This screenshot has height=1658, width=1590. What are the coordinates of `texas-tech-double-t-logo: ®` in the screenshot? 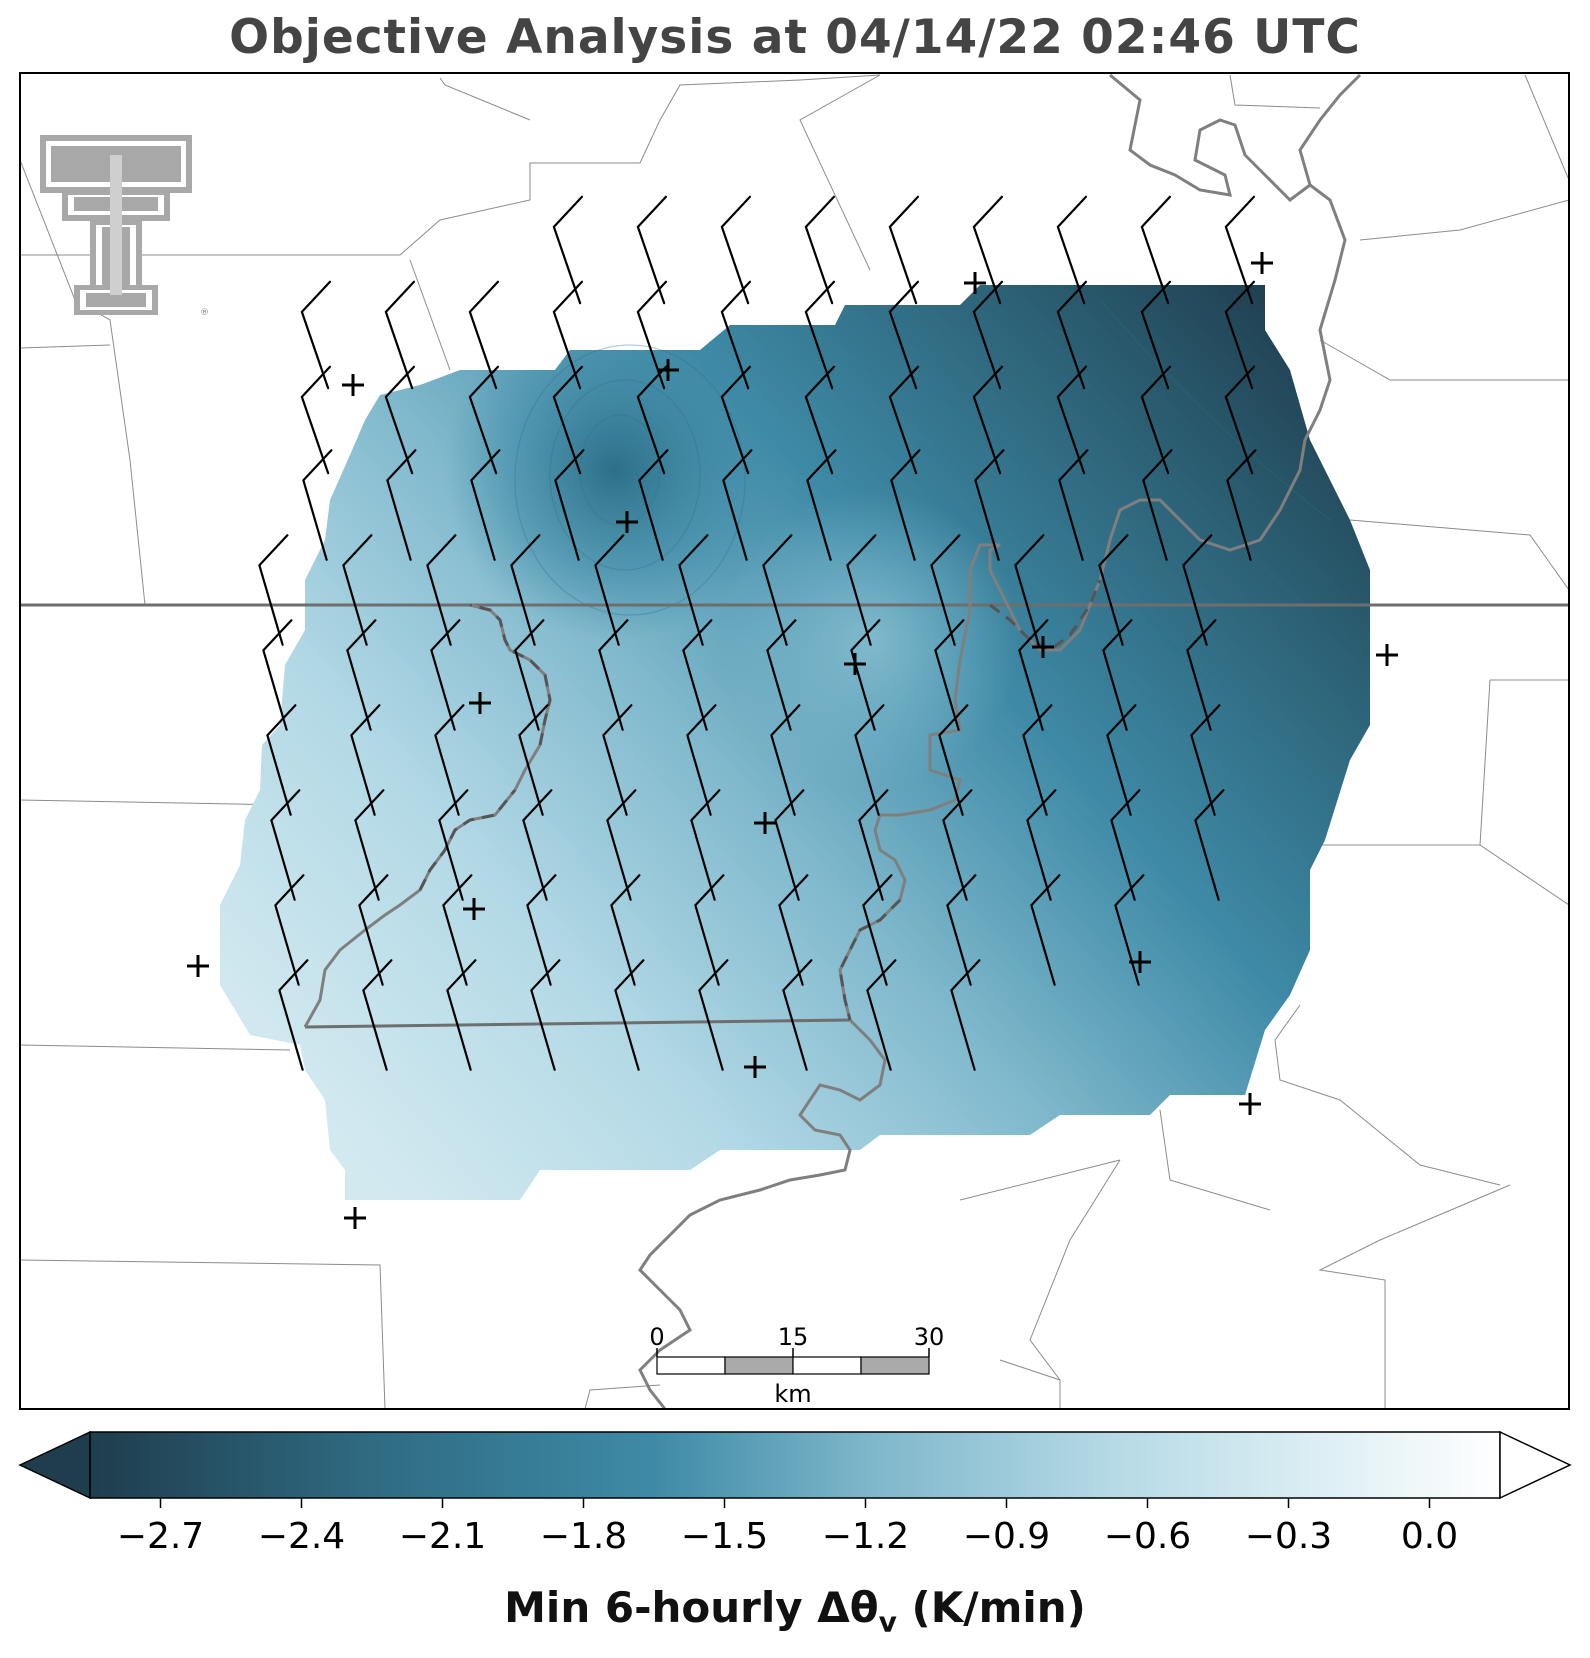 It's located at (124, 226).